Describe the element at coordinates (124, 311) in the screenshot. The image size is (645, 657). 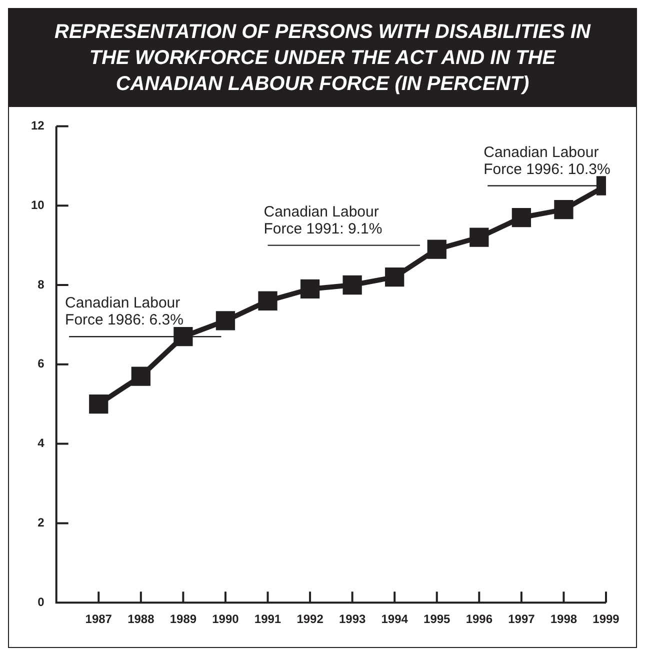
I see `annotation: Canadian Labour Force 1986: 6.3%` at that location.